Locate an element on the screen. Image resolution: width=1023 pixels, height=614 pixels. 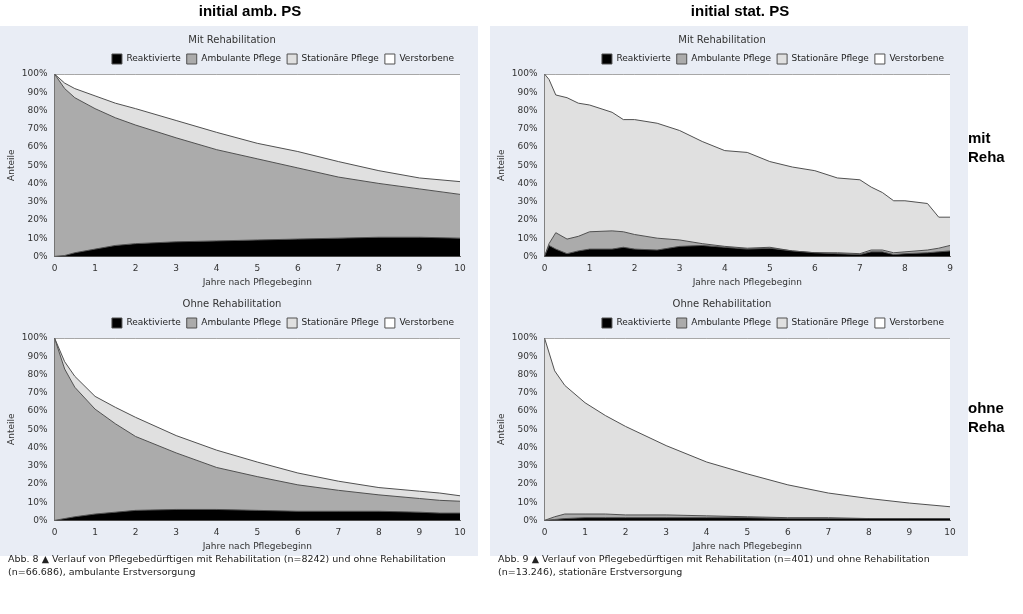
caption: Abb. 9 ▲ Verlauf von Pflegebedürftigen mit Rehabilitation (n=401) und ohne Rehabilitation (n=13.246), stationäre Erstversorgung is located at coordinates (714, 565).